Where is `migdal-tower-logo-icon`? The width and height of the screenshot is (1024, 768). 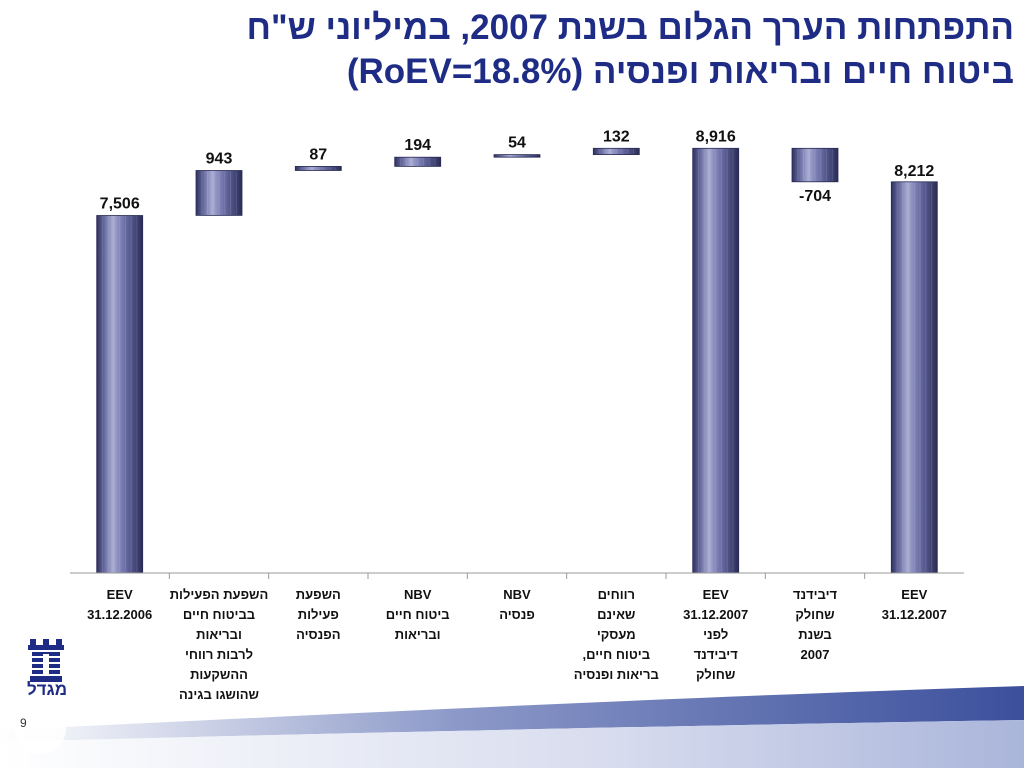
migdal-tower-logo-icon is located at coordinates (46, 660).